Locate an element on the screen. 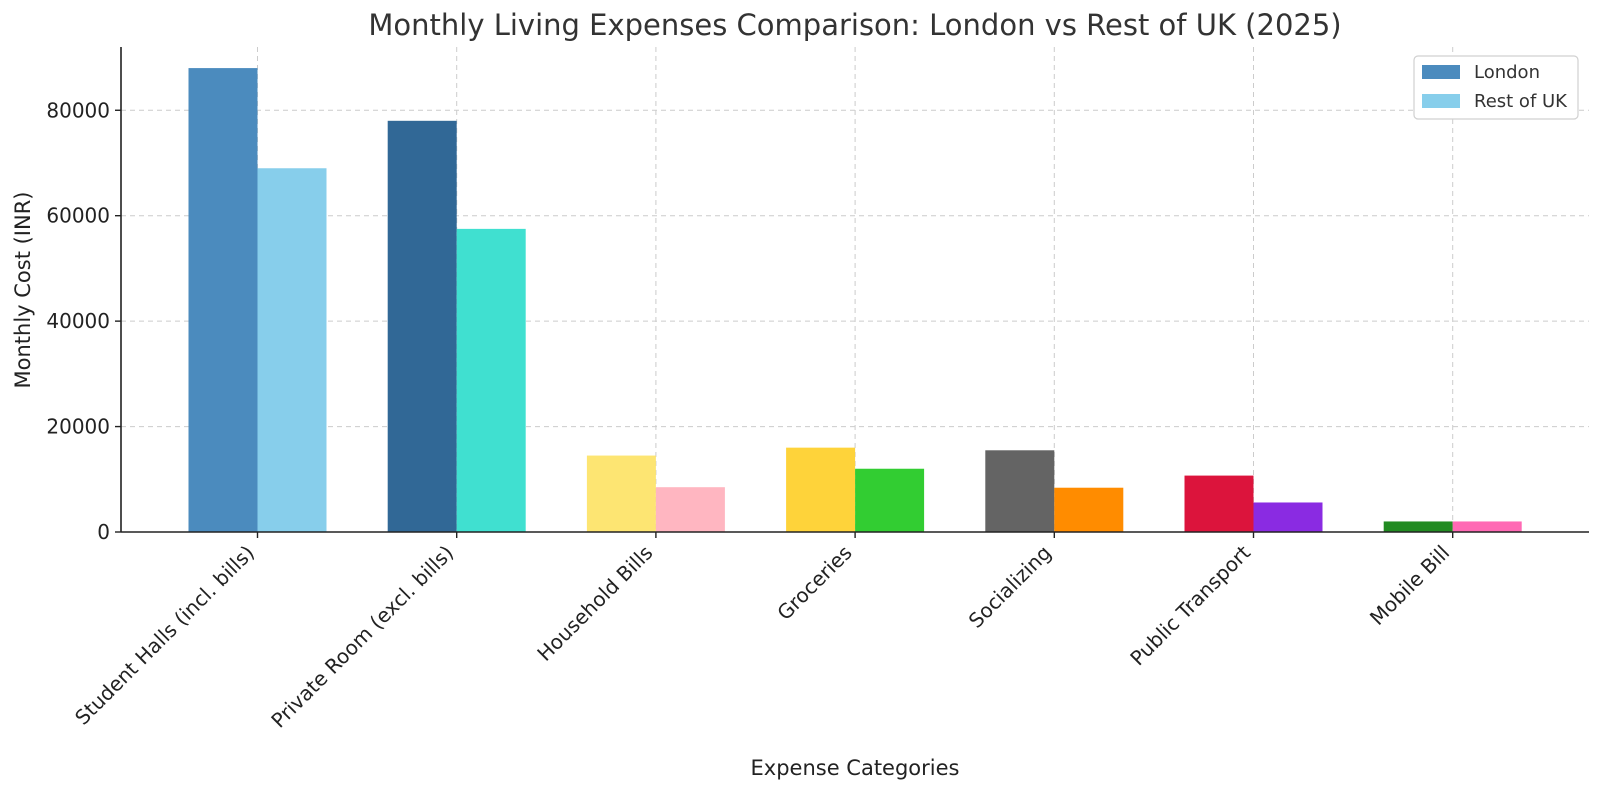 Image resolution: width=1600 pixels, height=794 pixels. x-tick-label: Private Room (excl. bills) is located at coordinates (362, 637).